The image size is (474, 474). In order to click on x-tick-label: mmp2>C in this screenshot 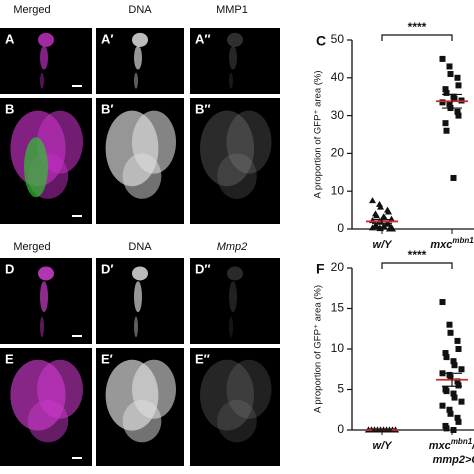, I will do `click(453, 460)`.